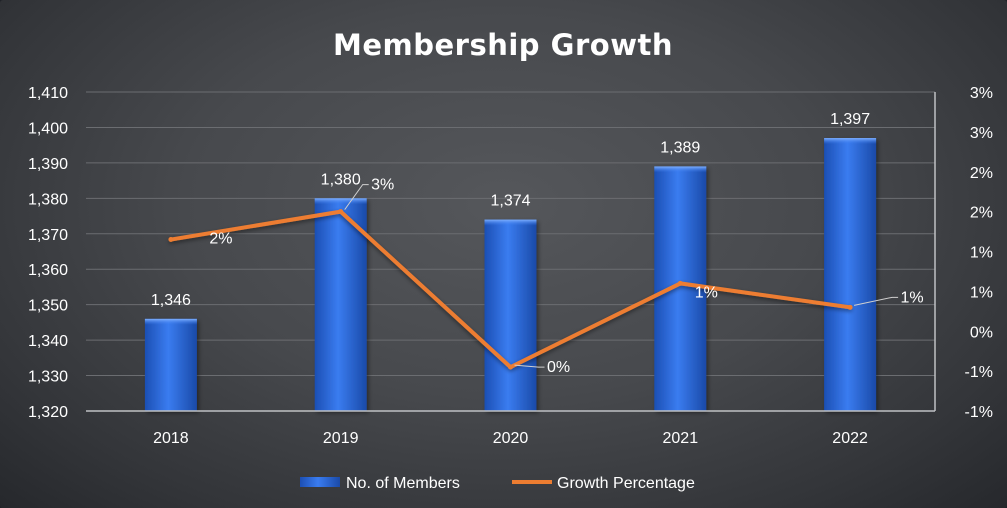 The image size is (1007, 508). Describe the element at coordinates (48, 128) in the screenshot. I see `y-axis-tick-label: 1,400` at that location.